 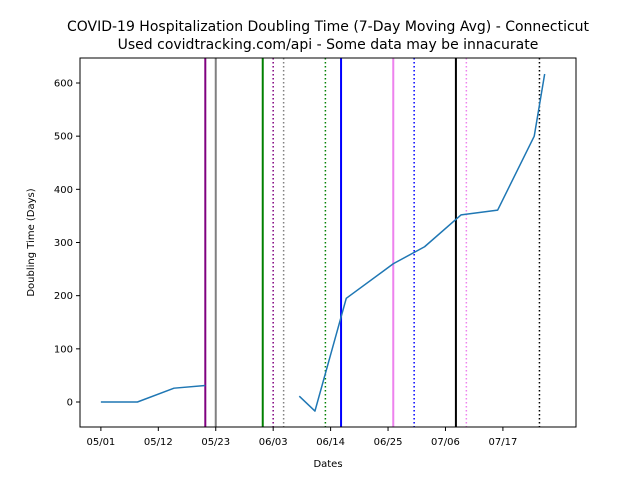 What do you see at coordinates (502, 442) in the screenshot?
I see `x-tick-label: 07/17` at bounding box center [502, 442].